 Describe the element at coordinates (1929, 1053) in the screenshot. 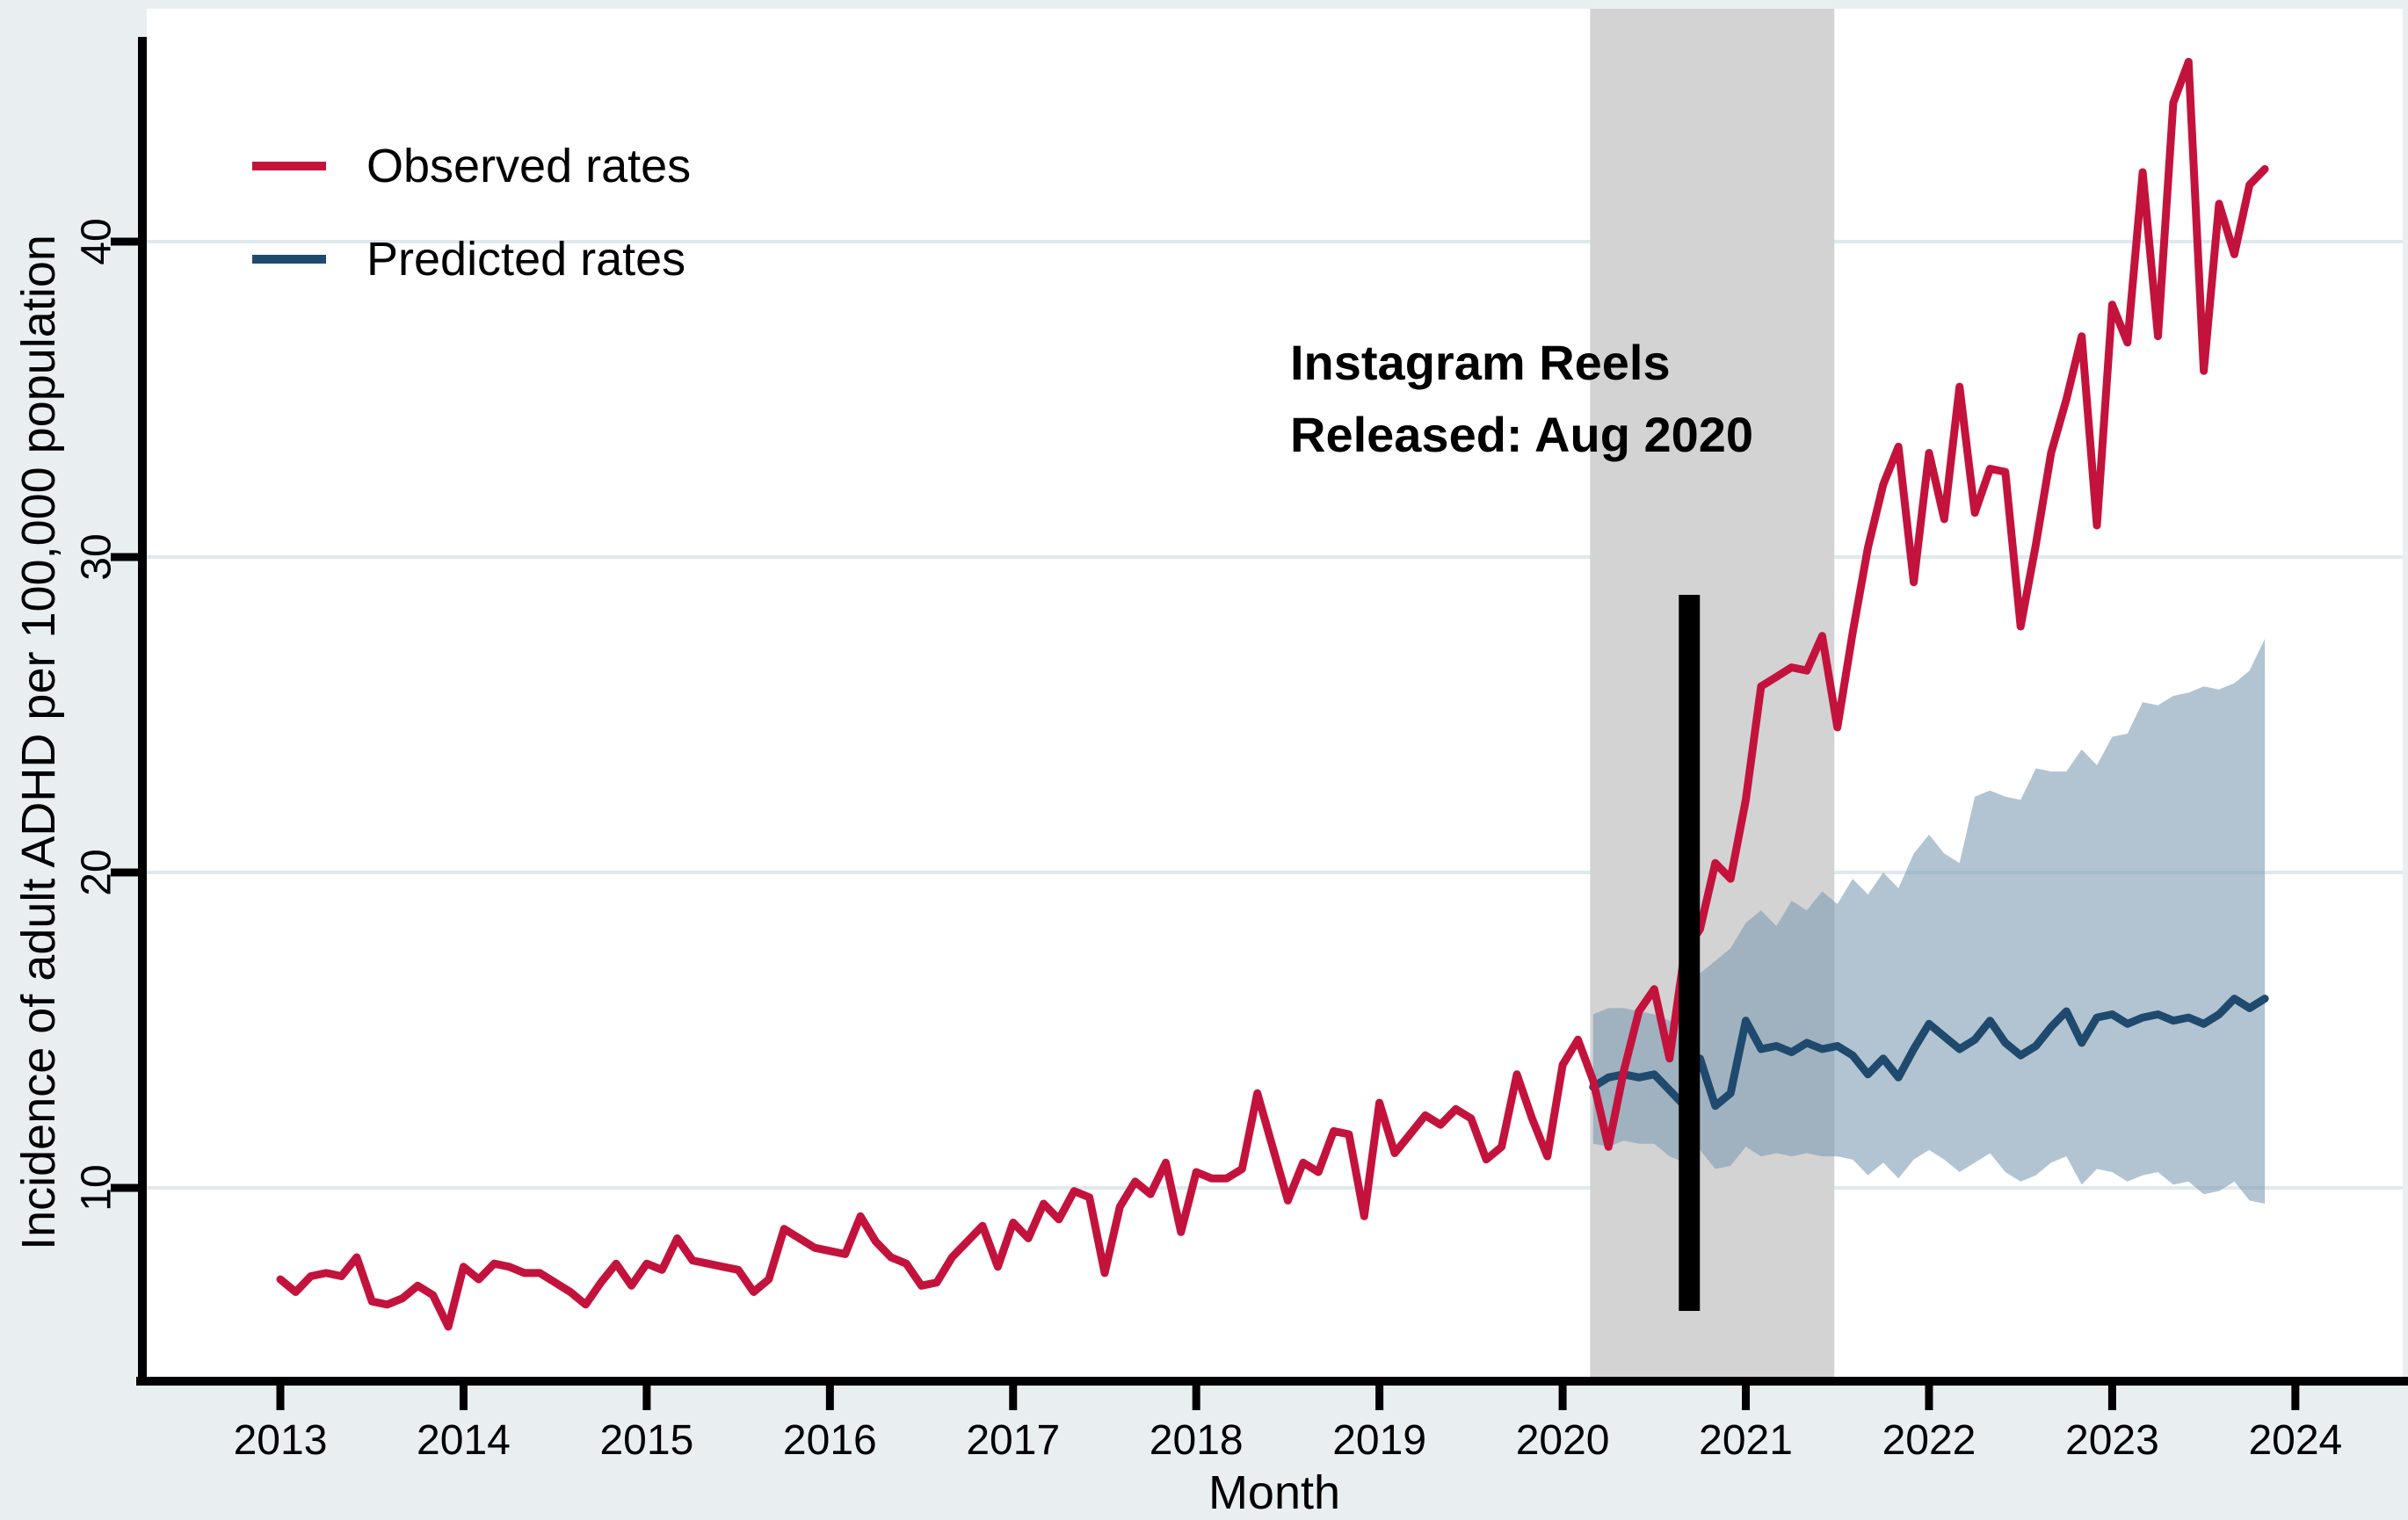

I see `predicted-rates-line` at that location.